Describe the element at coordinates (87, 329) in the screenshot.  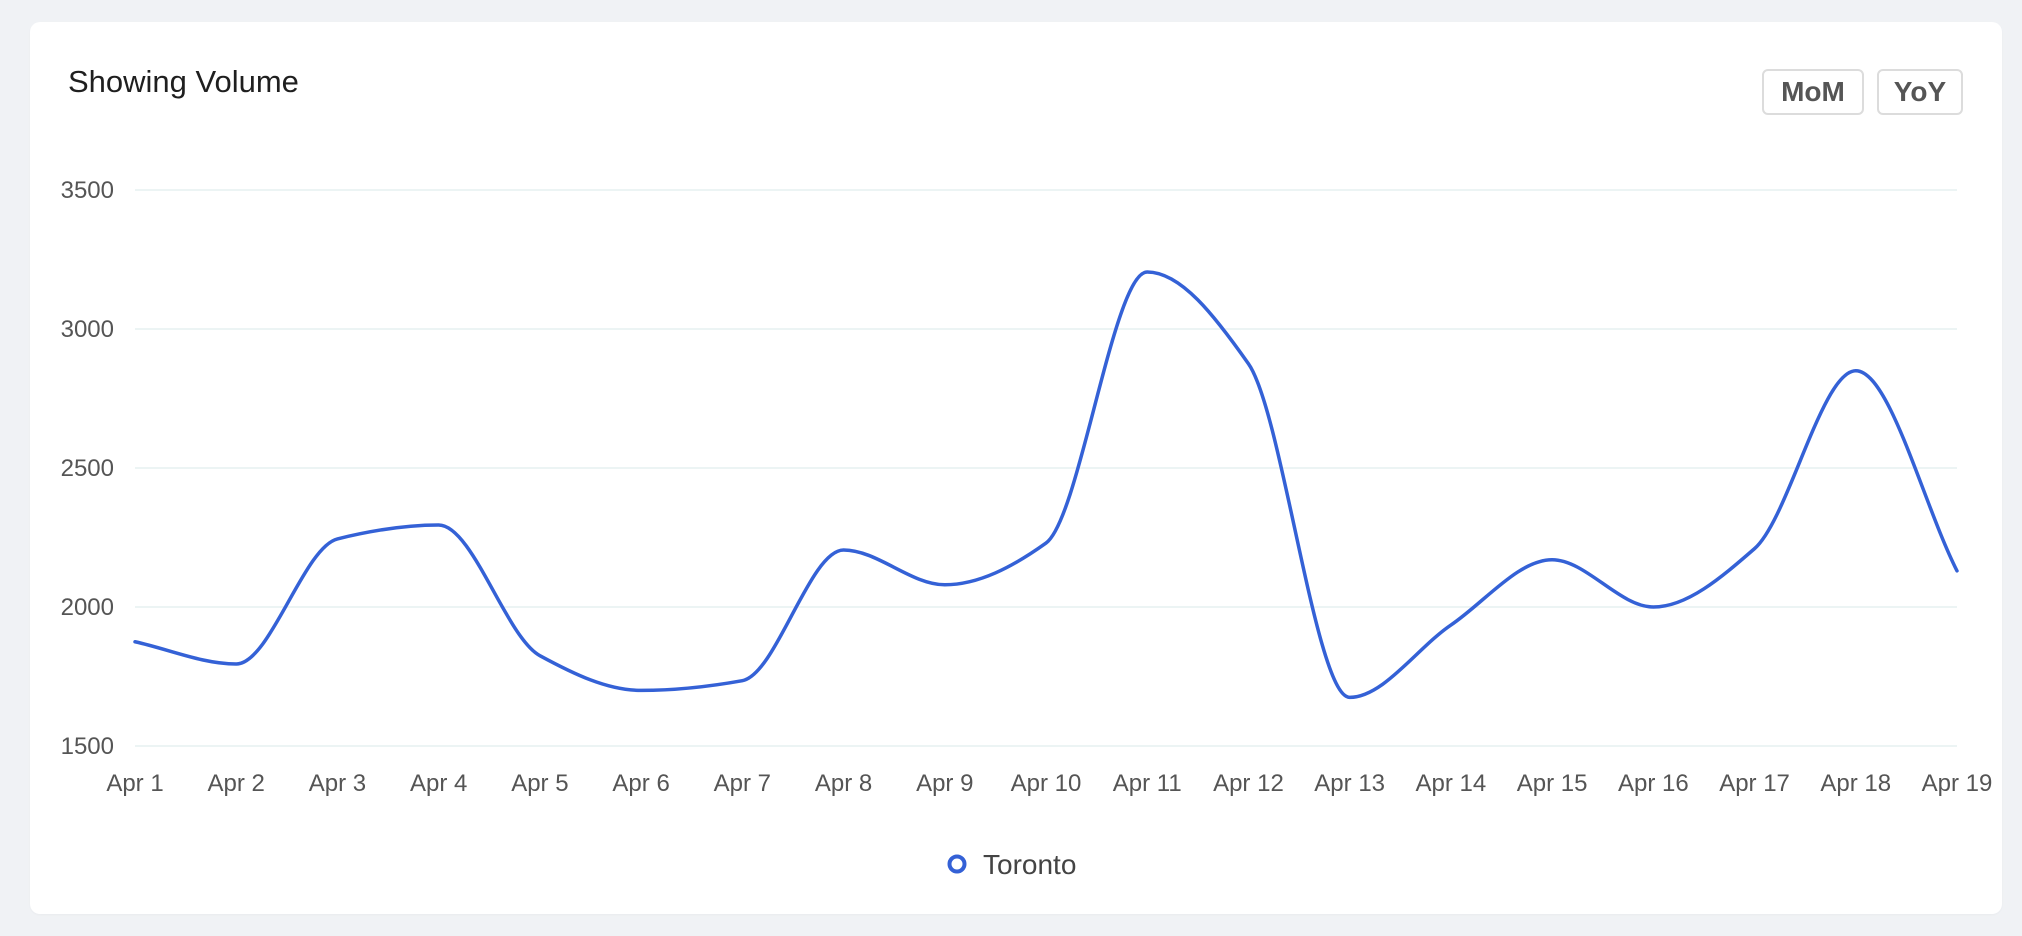
I see `y-tick-label: 3000` at that location.